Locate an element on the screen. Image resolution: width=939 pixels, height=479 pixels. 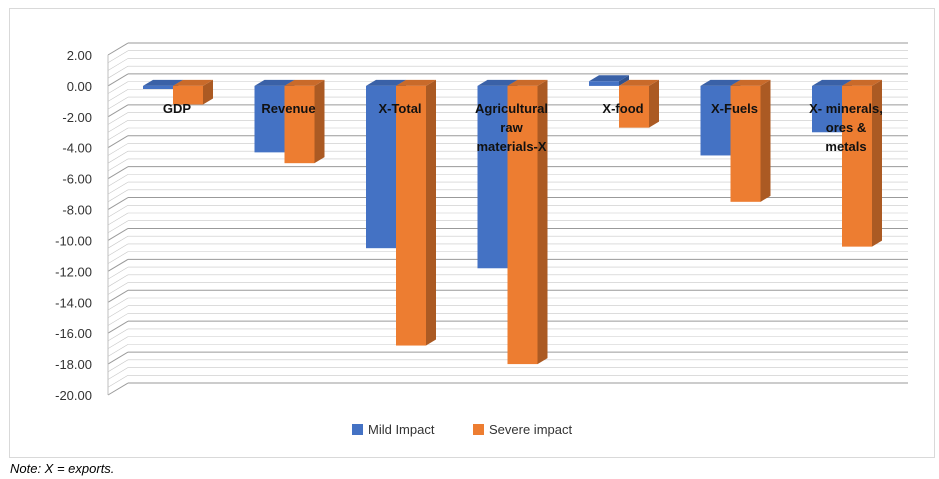
category-label: GDP is located at coordinates (177, 108).